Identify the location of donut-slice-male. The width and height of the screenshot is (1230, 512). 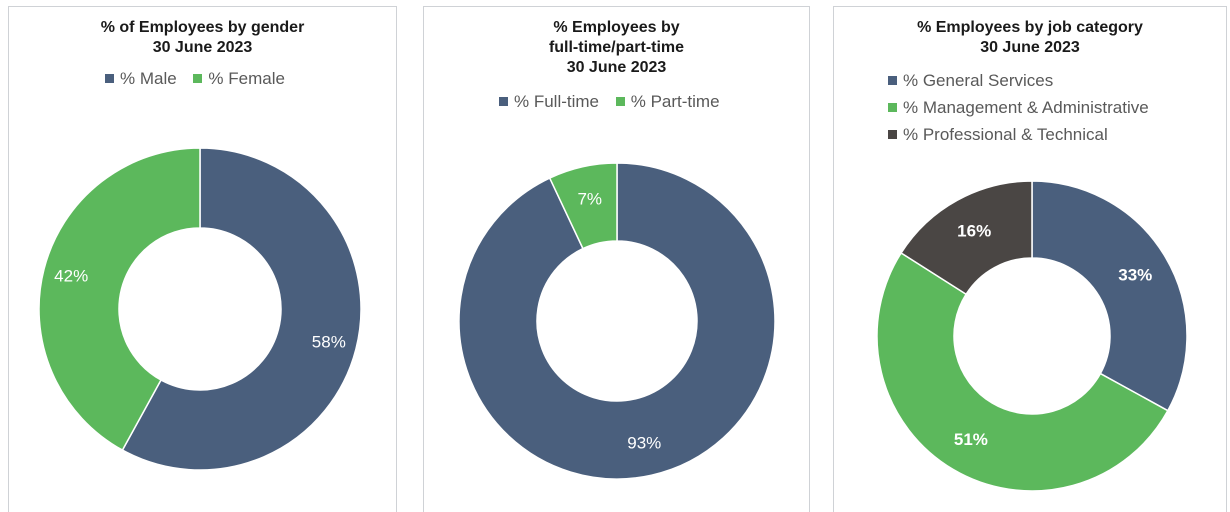
(241, 309).